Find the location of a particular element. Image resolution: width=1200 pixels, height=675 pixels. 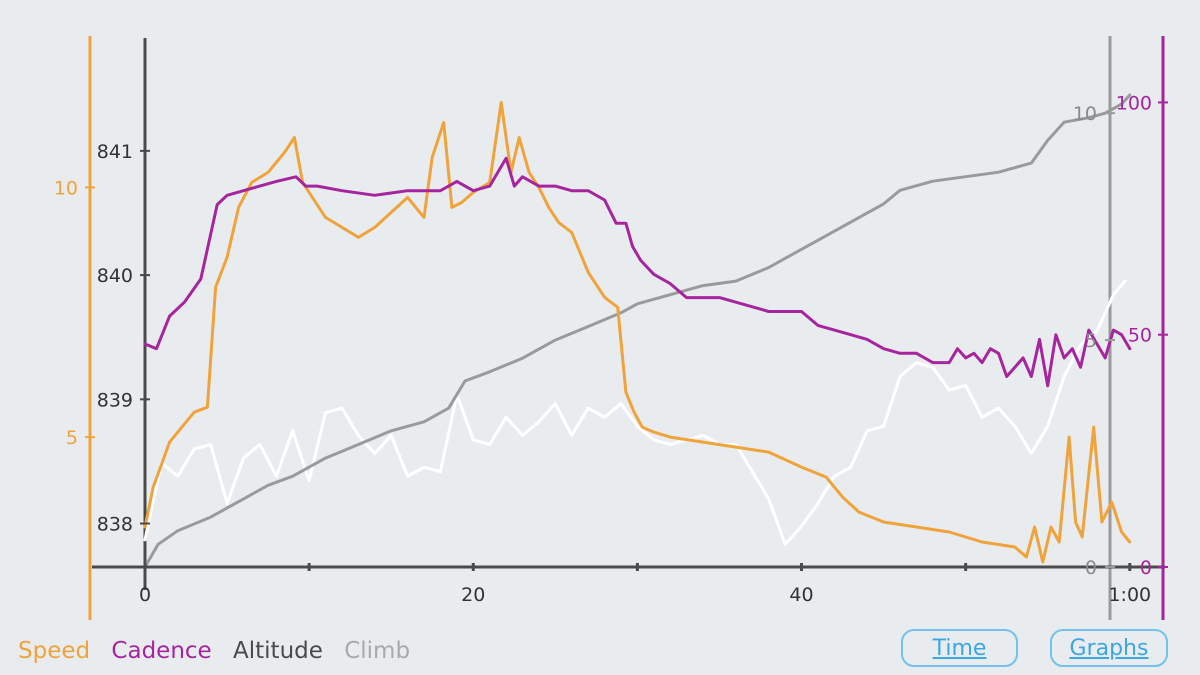

x-tick-label: 0 is located at coordinates (145, 595).